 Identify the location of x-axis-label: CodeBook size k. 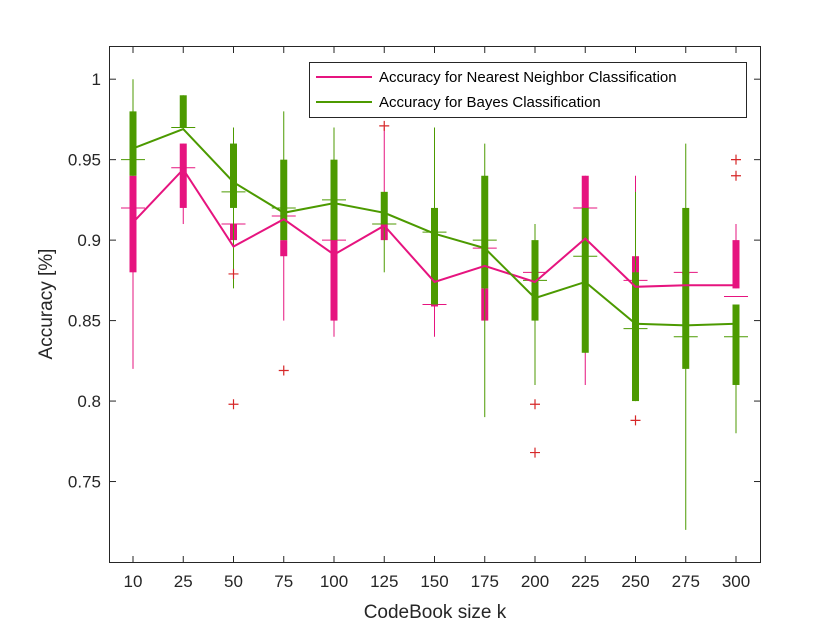
(435, 612).